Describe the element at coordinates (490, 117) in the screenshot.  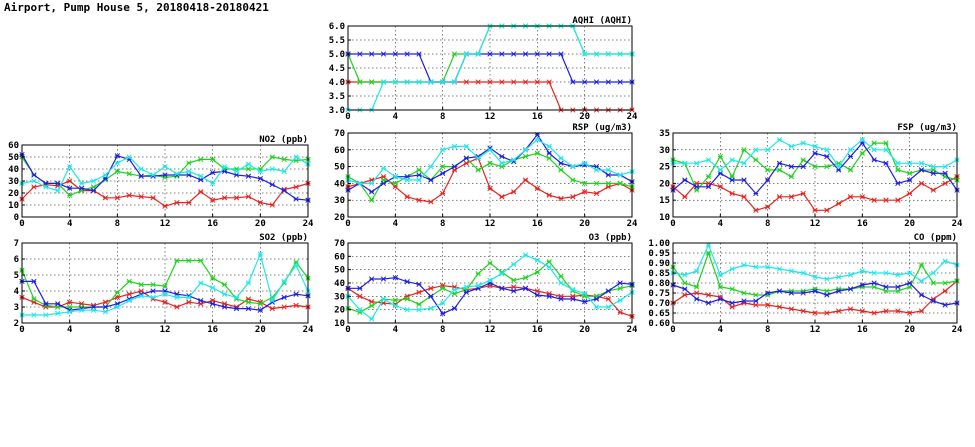
I see `x-tick-label: 12` at that location.